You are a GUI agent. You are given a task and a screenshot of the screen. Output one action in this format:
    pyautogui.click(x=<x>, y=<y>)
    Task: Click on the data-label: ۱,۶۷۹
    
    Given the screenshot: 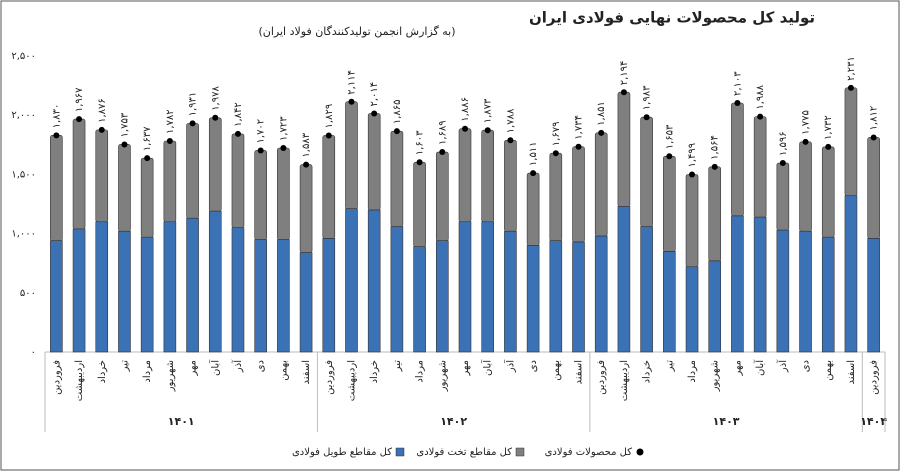 What is the action you would take?
    pyautogui.click(x=556, y=134)
    